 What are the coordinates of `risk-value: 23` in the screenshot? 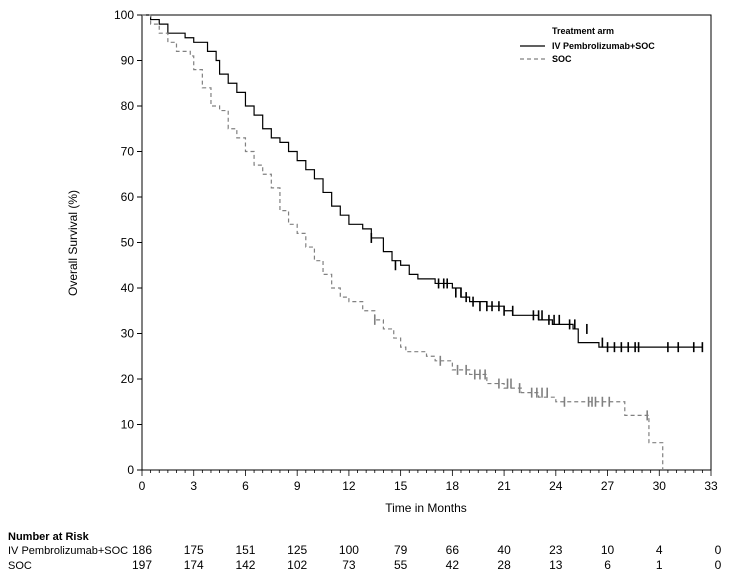 It's located at (556, 550).